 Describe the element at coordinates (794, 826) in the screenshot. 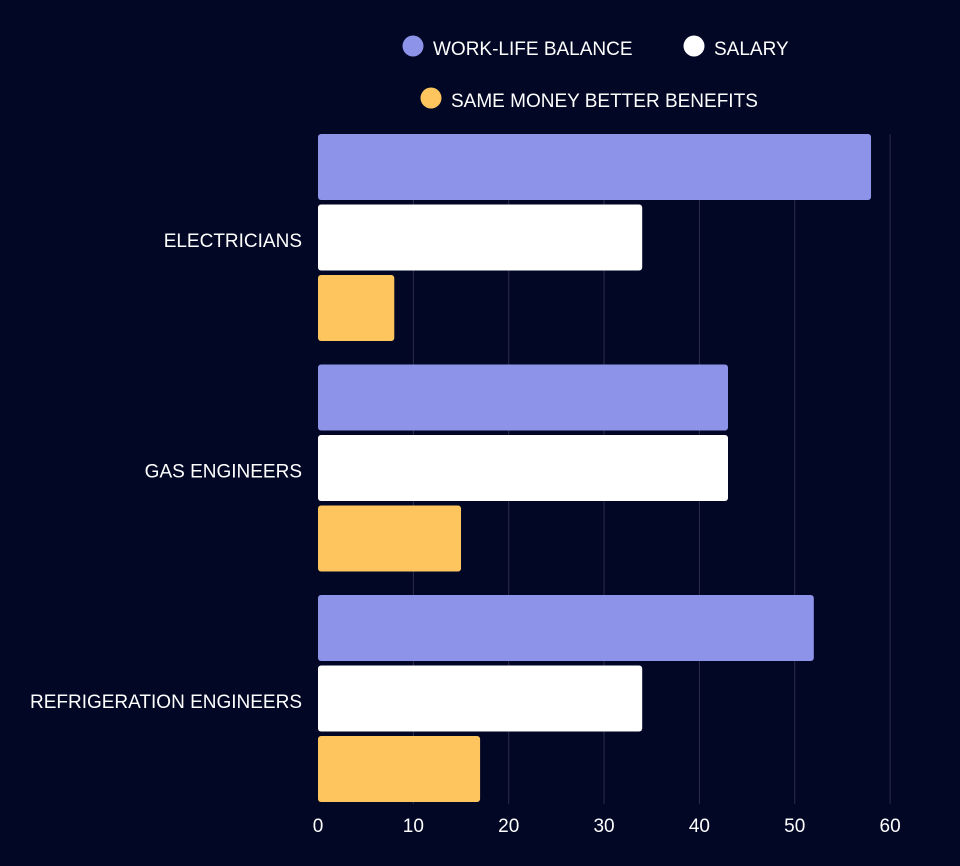

I see `x-tick-label-50: 50` at that location.